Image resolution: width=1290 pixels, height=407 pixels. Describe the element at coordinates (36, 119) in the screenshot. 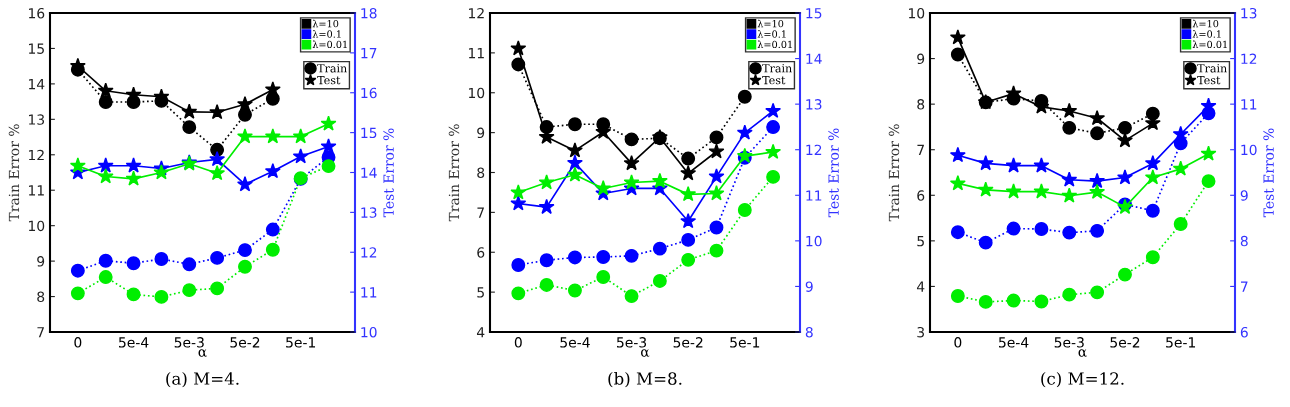

I see `y-tick-label: 13` at that location.